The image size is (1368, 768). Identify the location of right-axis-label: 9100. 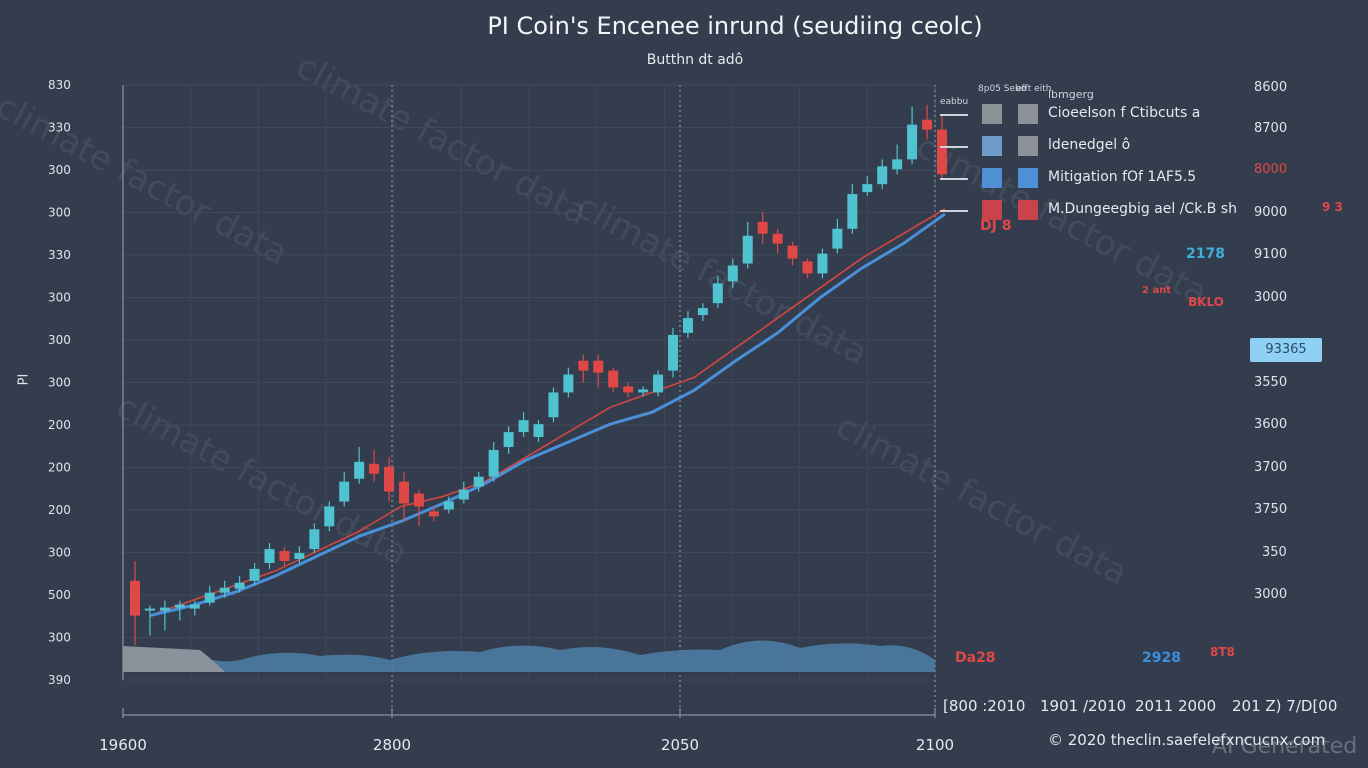
(1271, 254).